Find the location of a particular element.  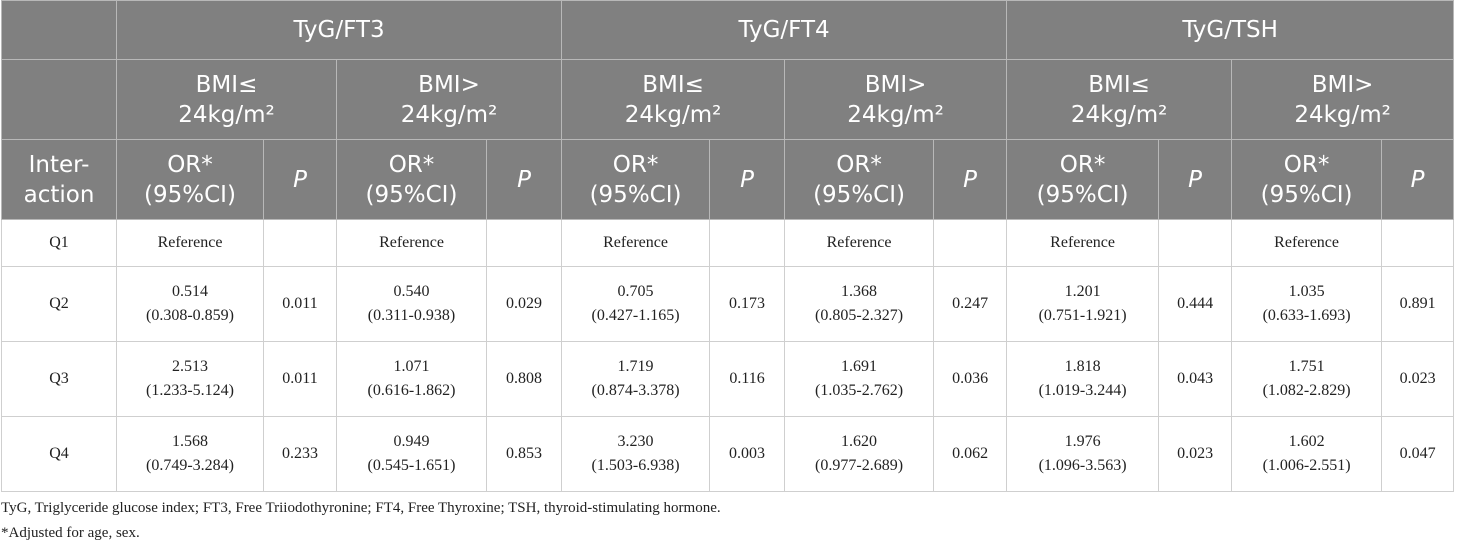

ci-value: (0.874-3.378) is located at coordinates (635, 390).